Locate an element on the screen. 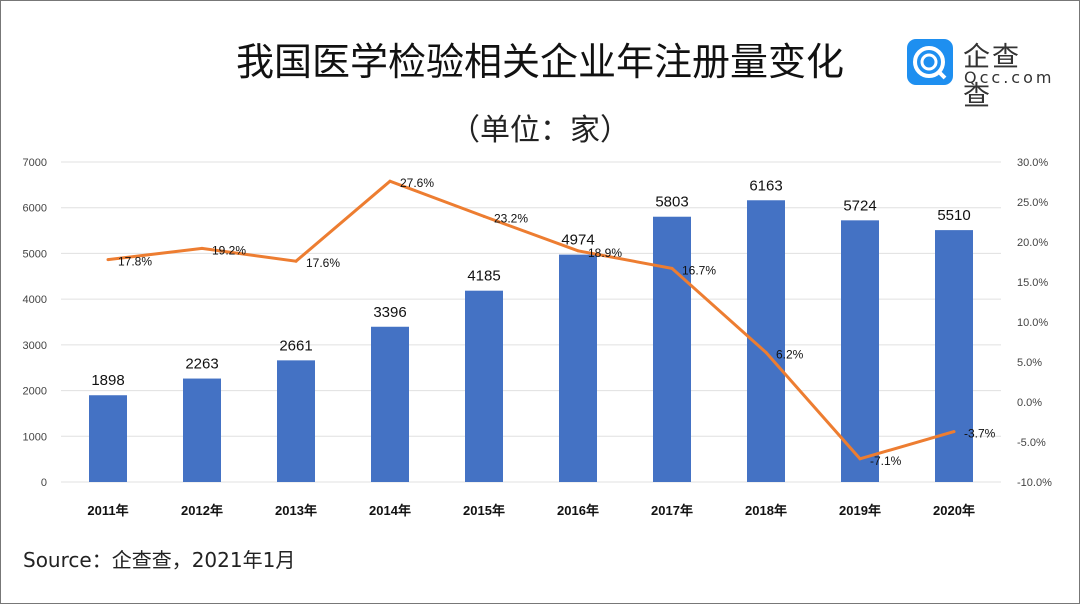 Image resolution: width=1080 pixels, height=604 pixels. logo-icon is located at coordinates (930, 62).